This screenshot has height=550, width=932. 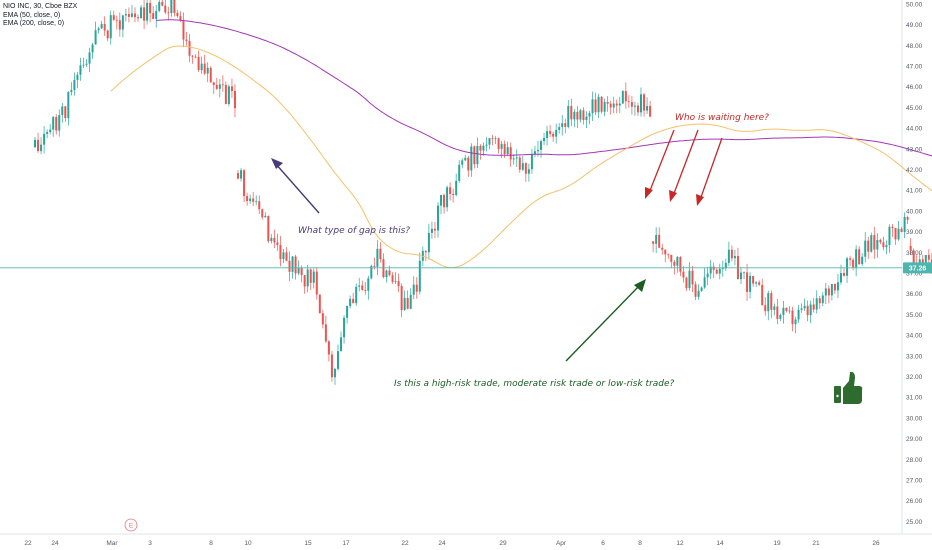 I want to click on time-tick-label: 22, so click(x=405, y=543).